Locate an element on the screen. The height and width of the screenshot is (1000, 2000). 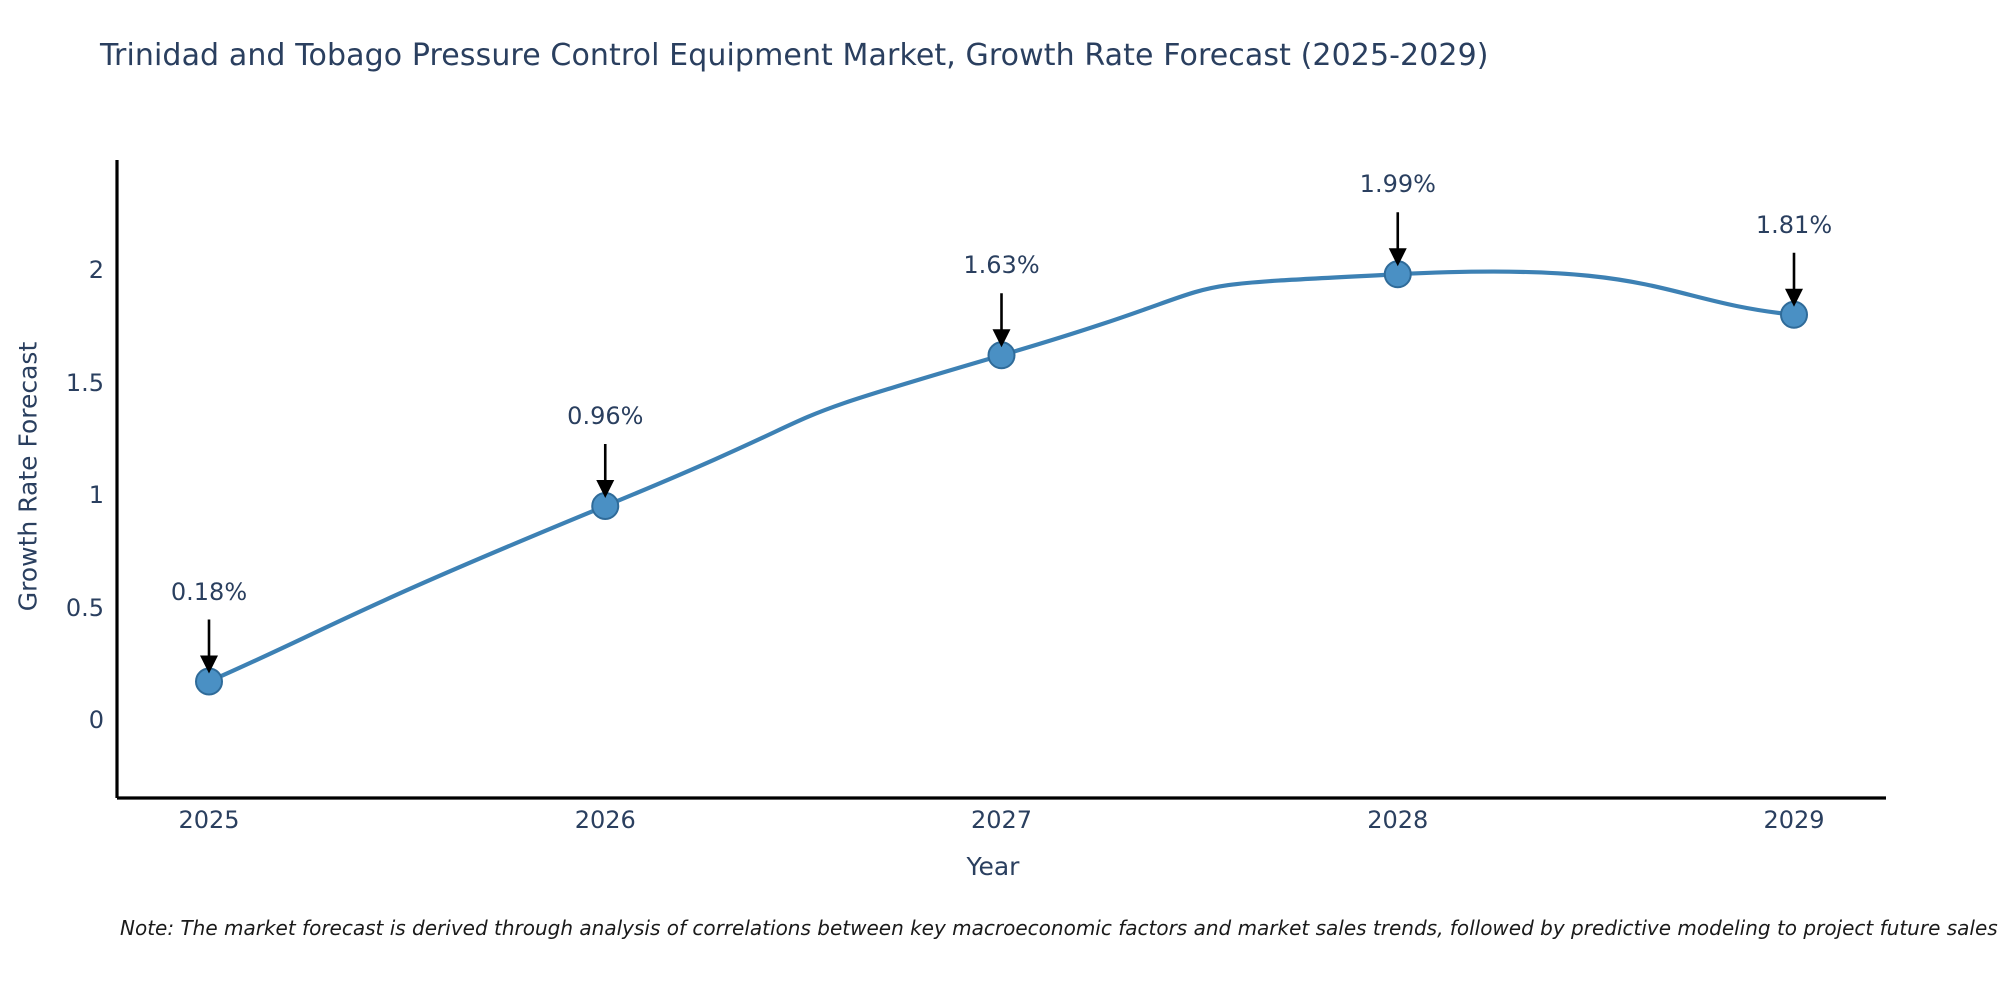
y-tick-label: 0 is located at coordinates (96, 720).